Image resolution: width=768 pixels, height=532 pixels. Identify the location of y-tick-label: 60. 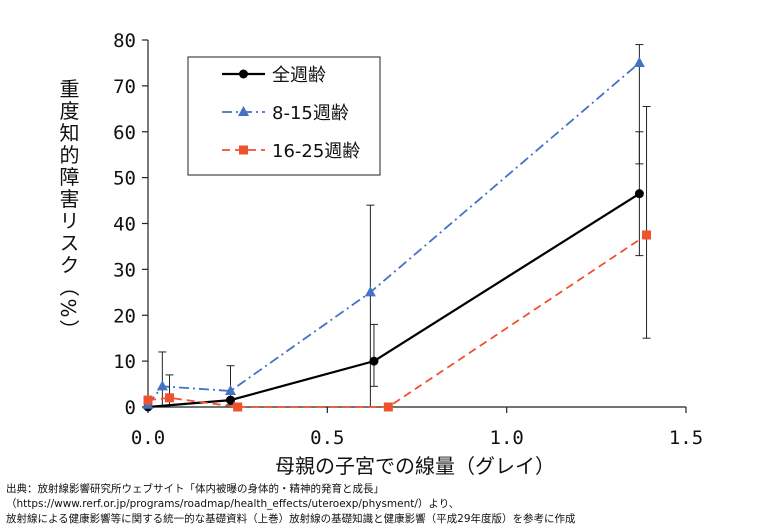
(124, 133).